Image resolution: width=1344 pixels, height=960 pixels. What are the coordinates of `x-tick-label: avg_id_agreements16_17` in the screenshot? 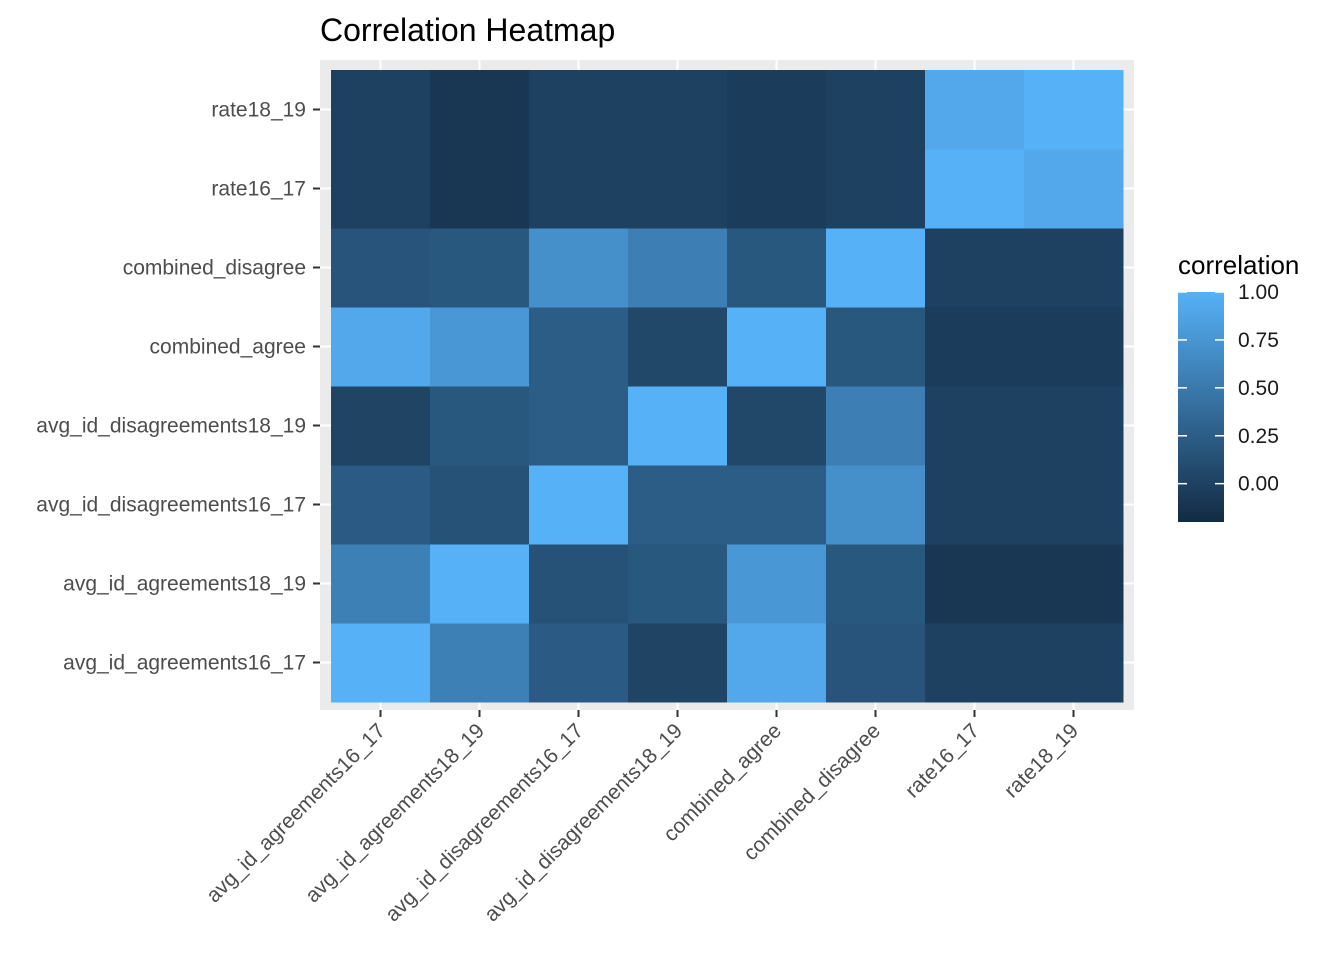 It's located at (296, 813).